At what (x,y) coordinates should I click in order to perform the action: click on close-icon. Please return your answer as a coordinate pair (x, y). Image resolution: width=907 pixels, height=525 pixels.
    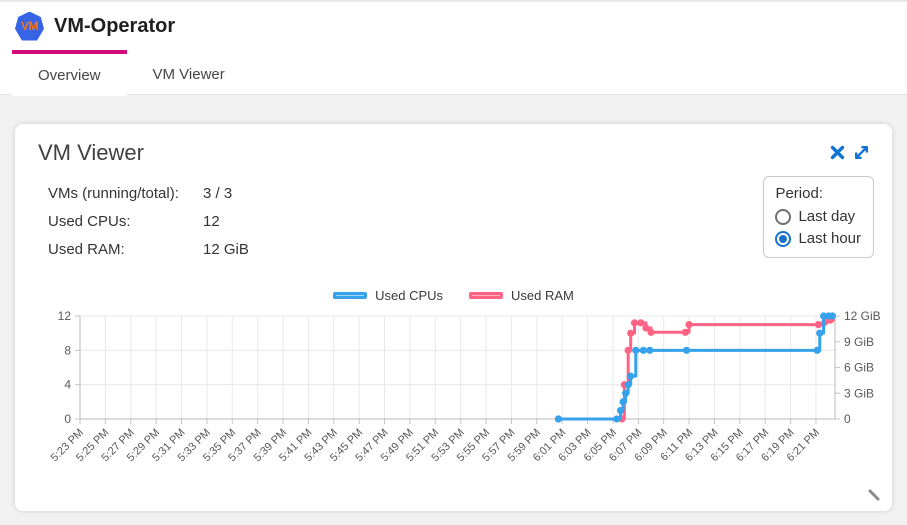
    Looking at the image, I should click on (837, 152).